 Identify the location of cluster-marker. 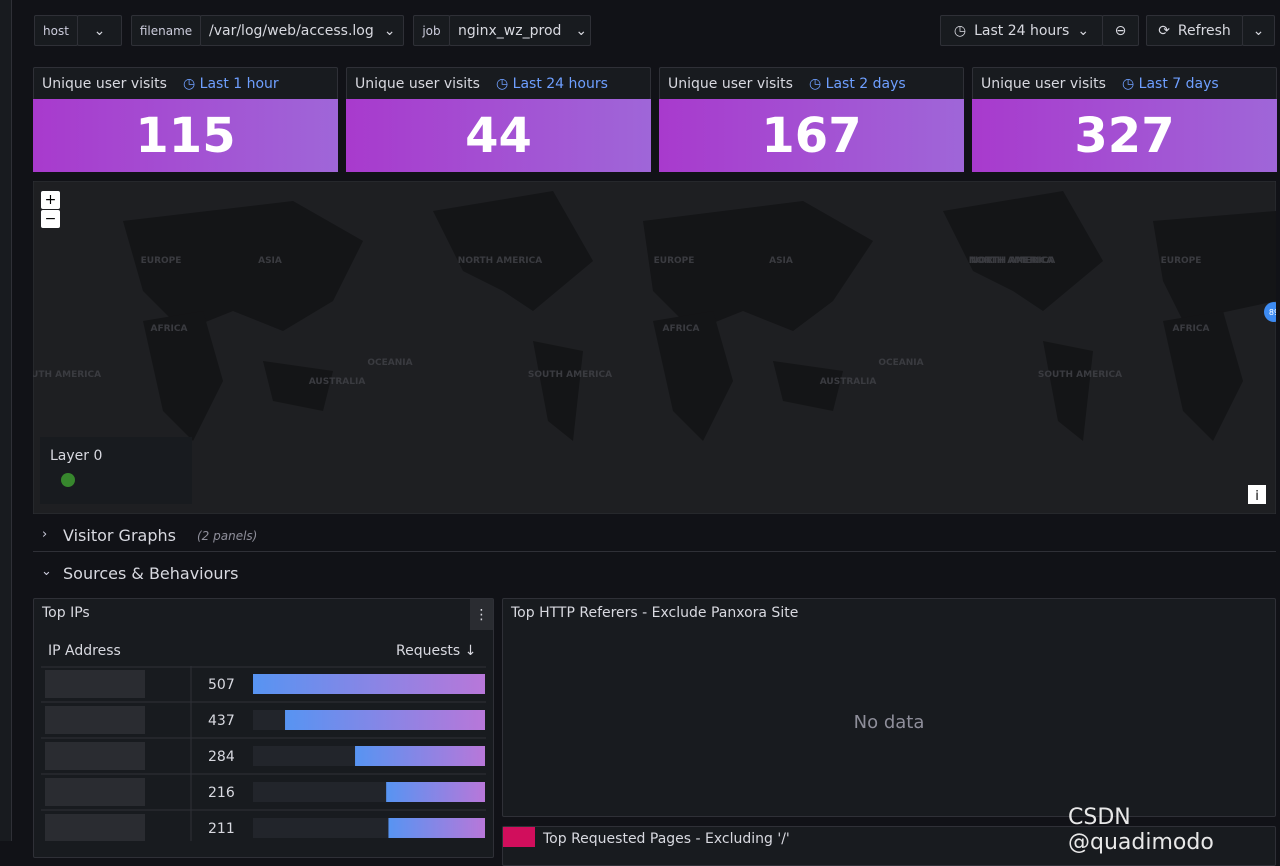
(1270, 312).